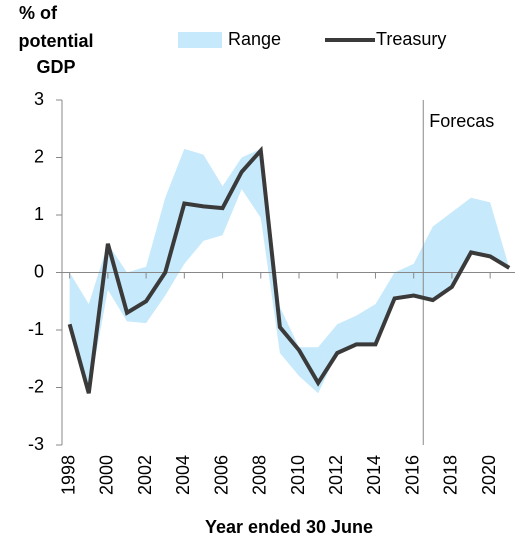  What do you see at coordinates (36, 386) in the screenshot?
I see `y-tick-label: -2` at bounding box center [36, 386].